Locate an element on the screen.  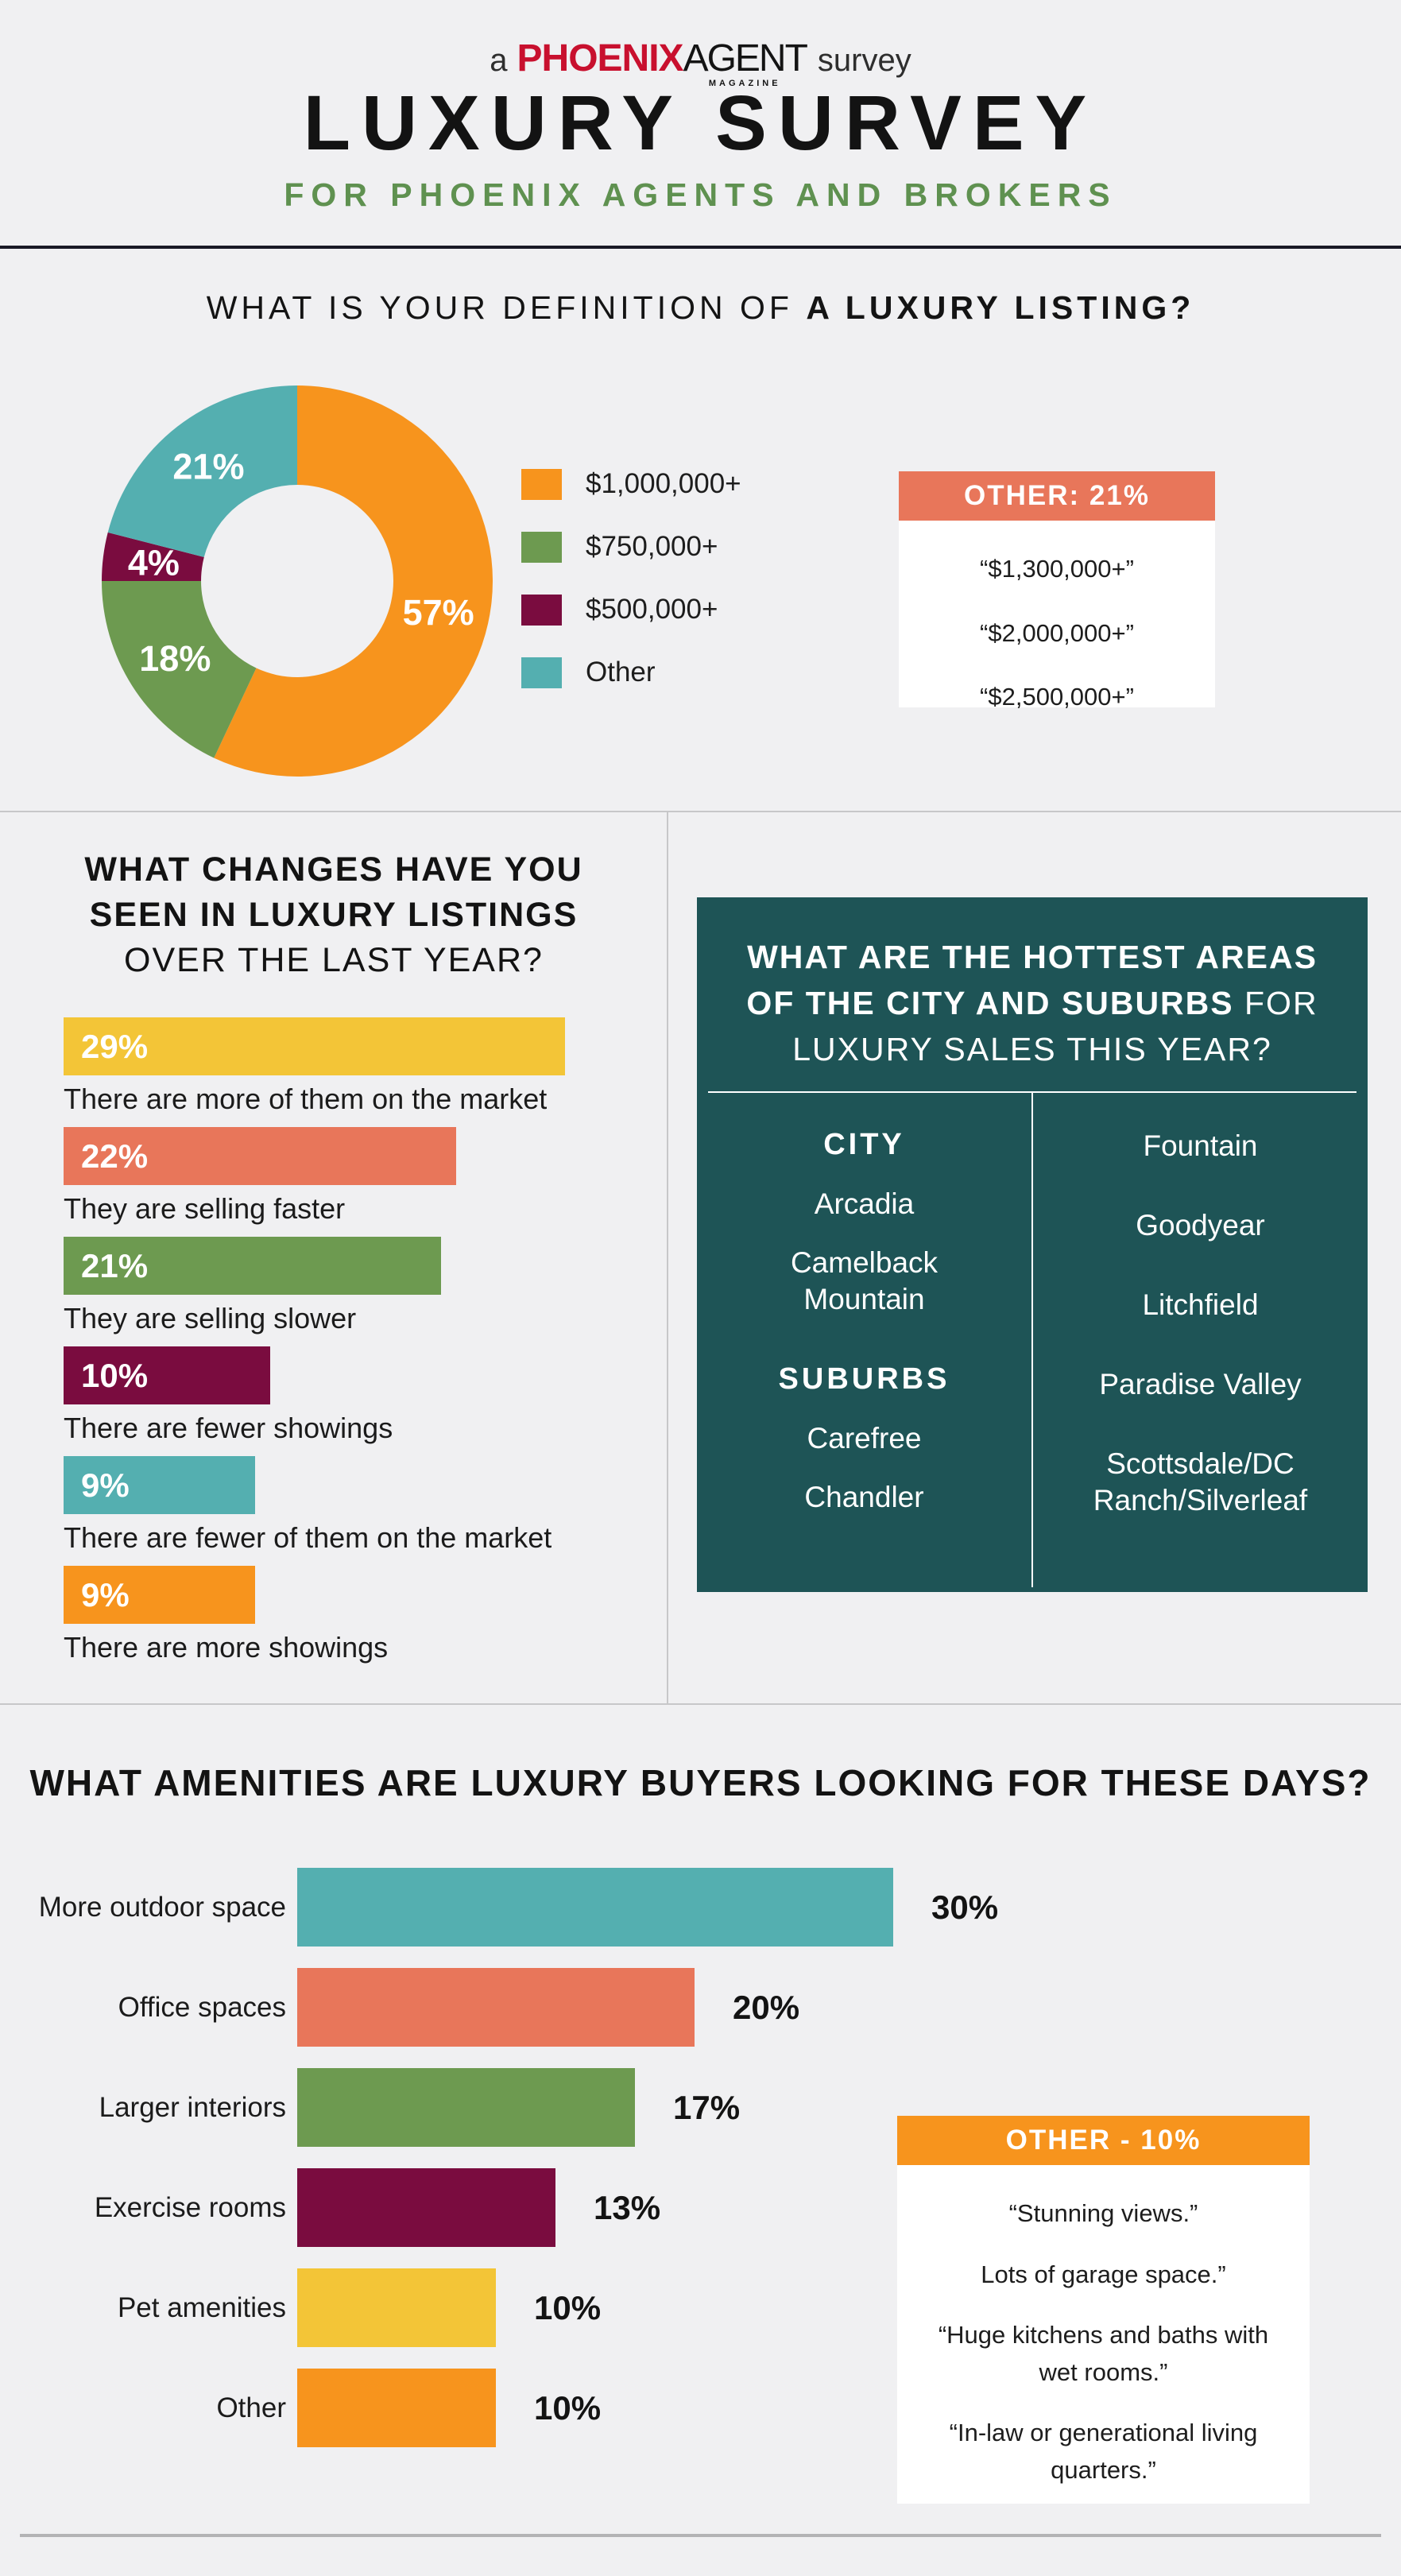
amenity-value: 17% is located at coordinates (707, 2107).